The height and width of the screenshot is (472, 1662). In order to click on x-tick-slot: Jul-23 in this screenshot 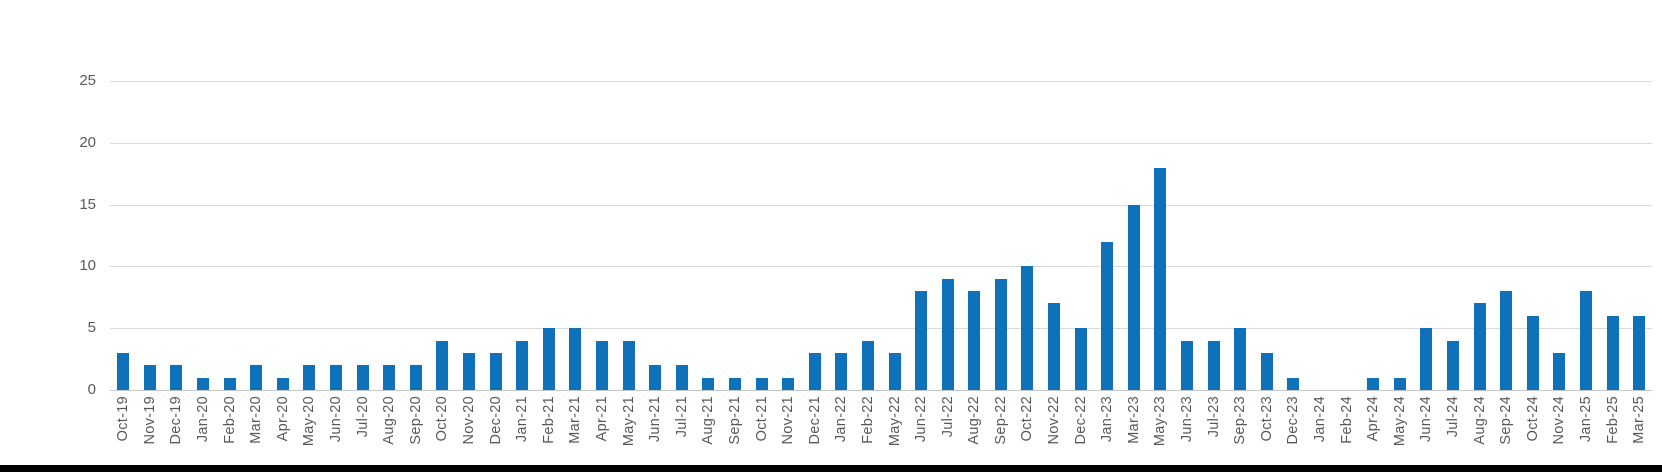, I will do `click(1213, 430)`.